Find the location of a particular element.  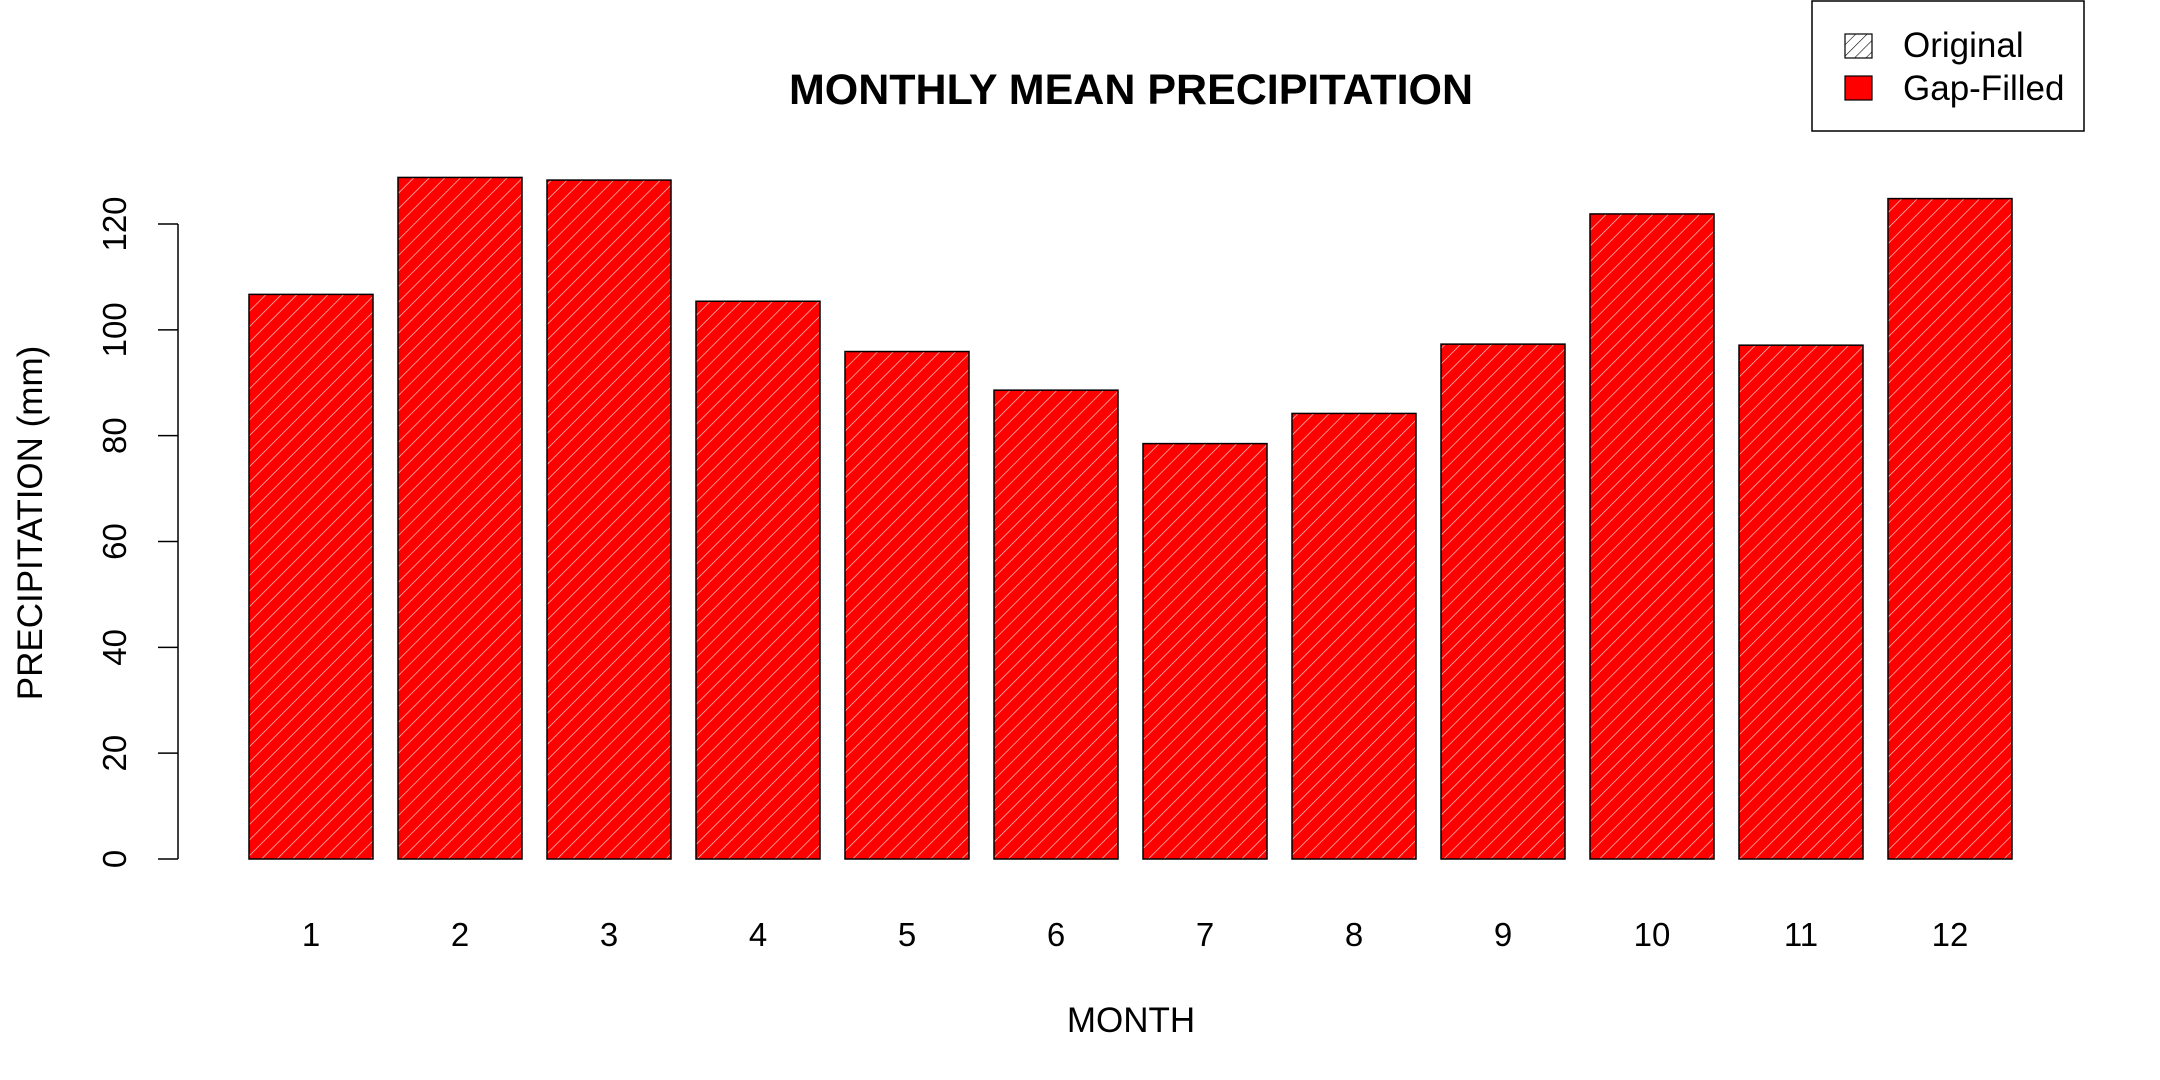

legend-swatch-original is located at coordinates (1858, 46).